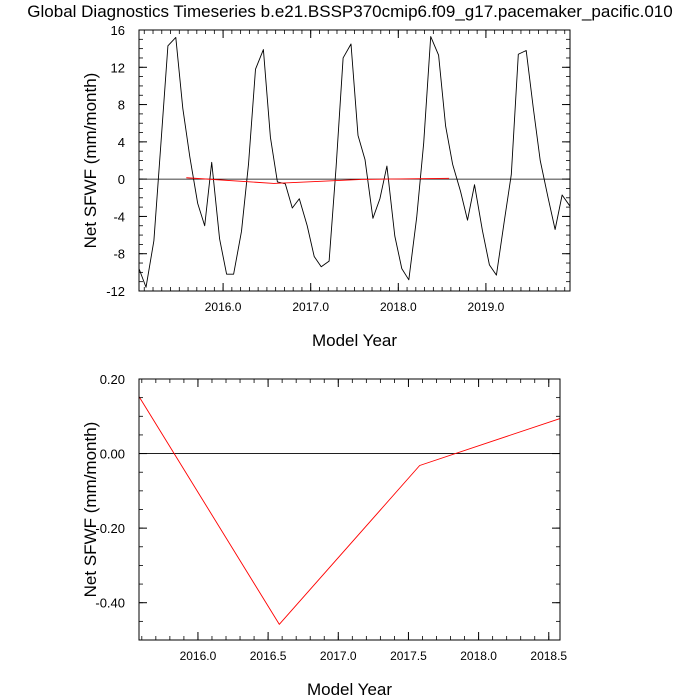  Describe the element at coordinates (112, 454) in the screenshot. I see `bottom-y-tick-label: 0.00` at that location.